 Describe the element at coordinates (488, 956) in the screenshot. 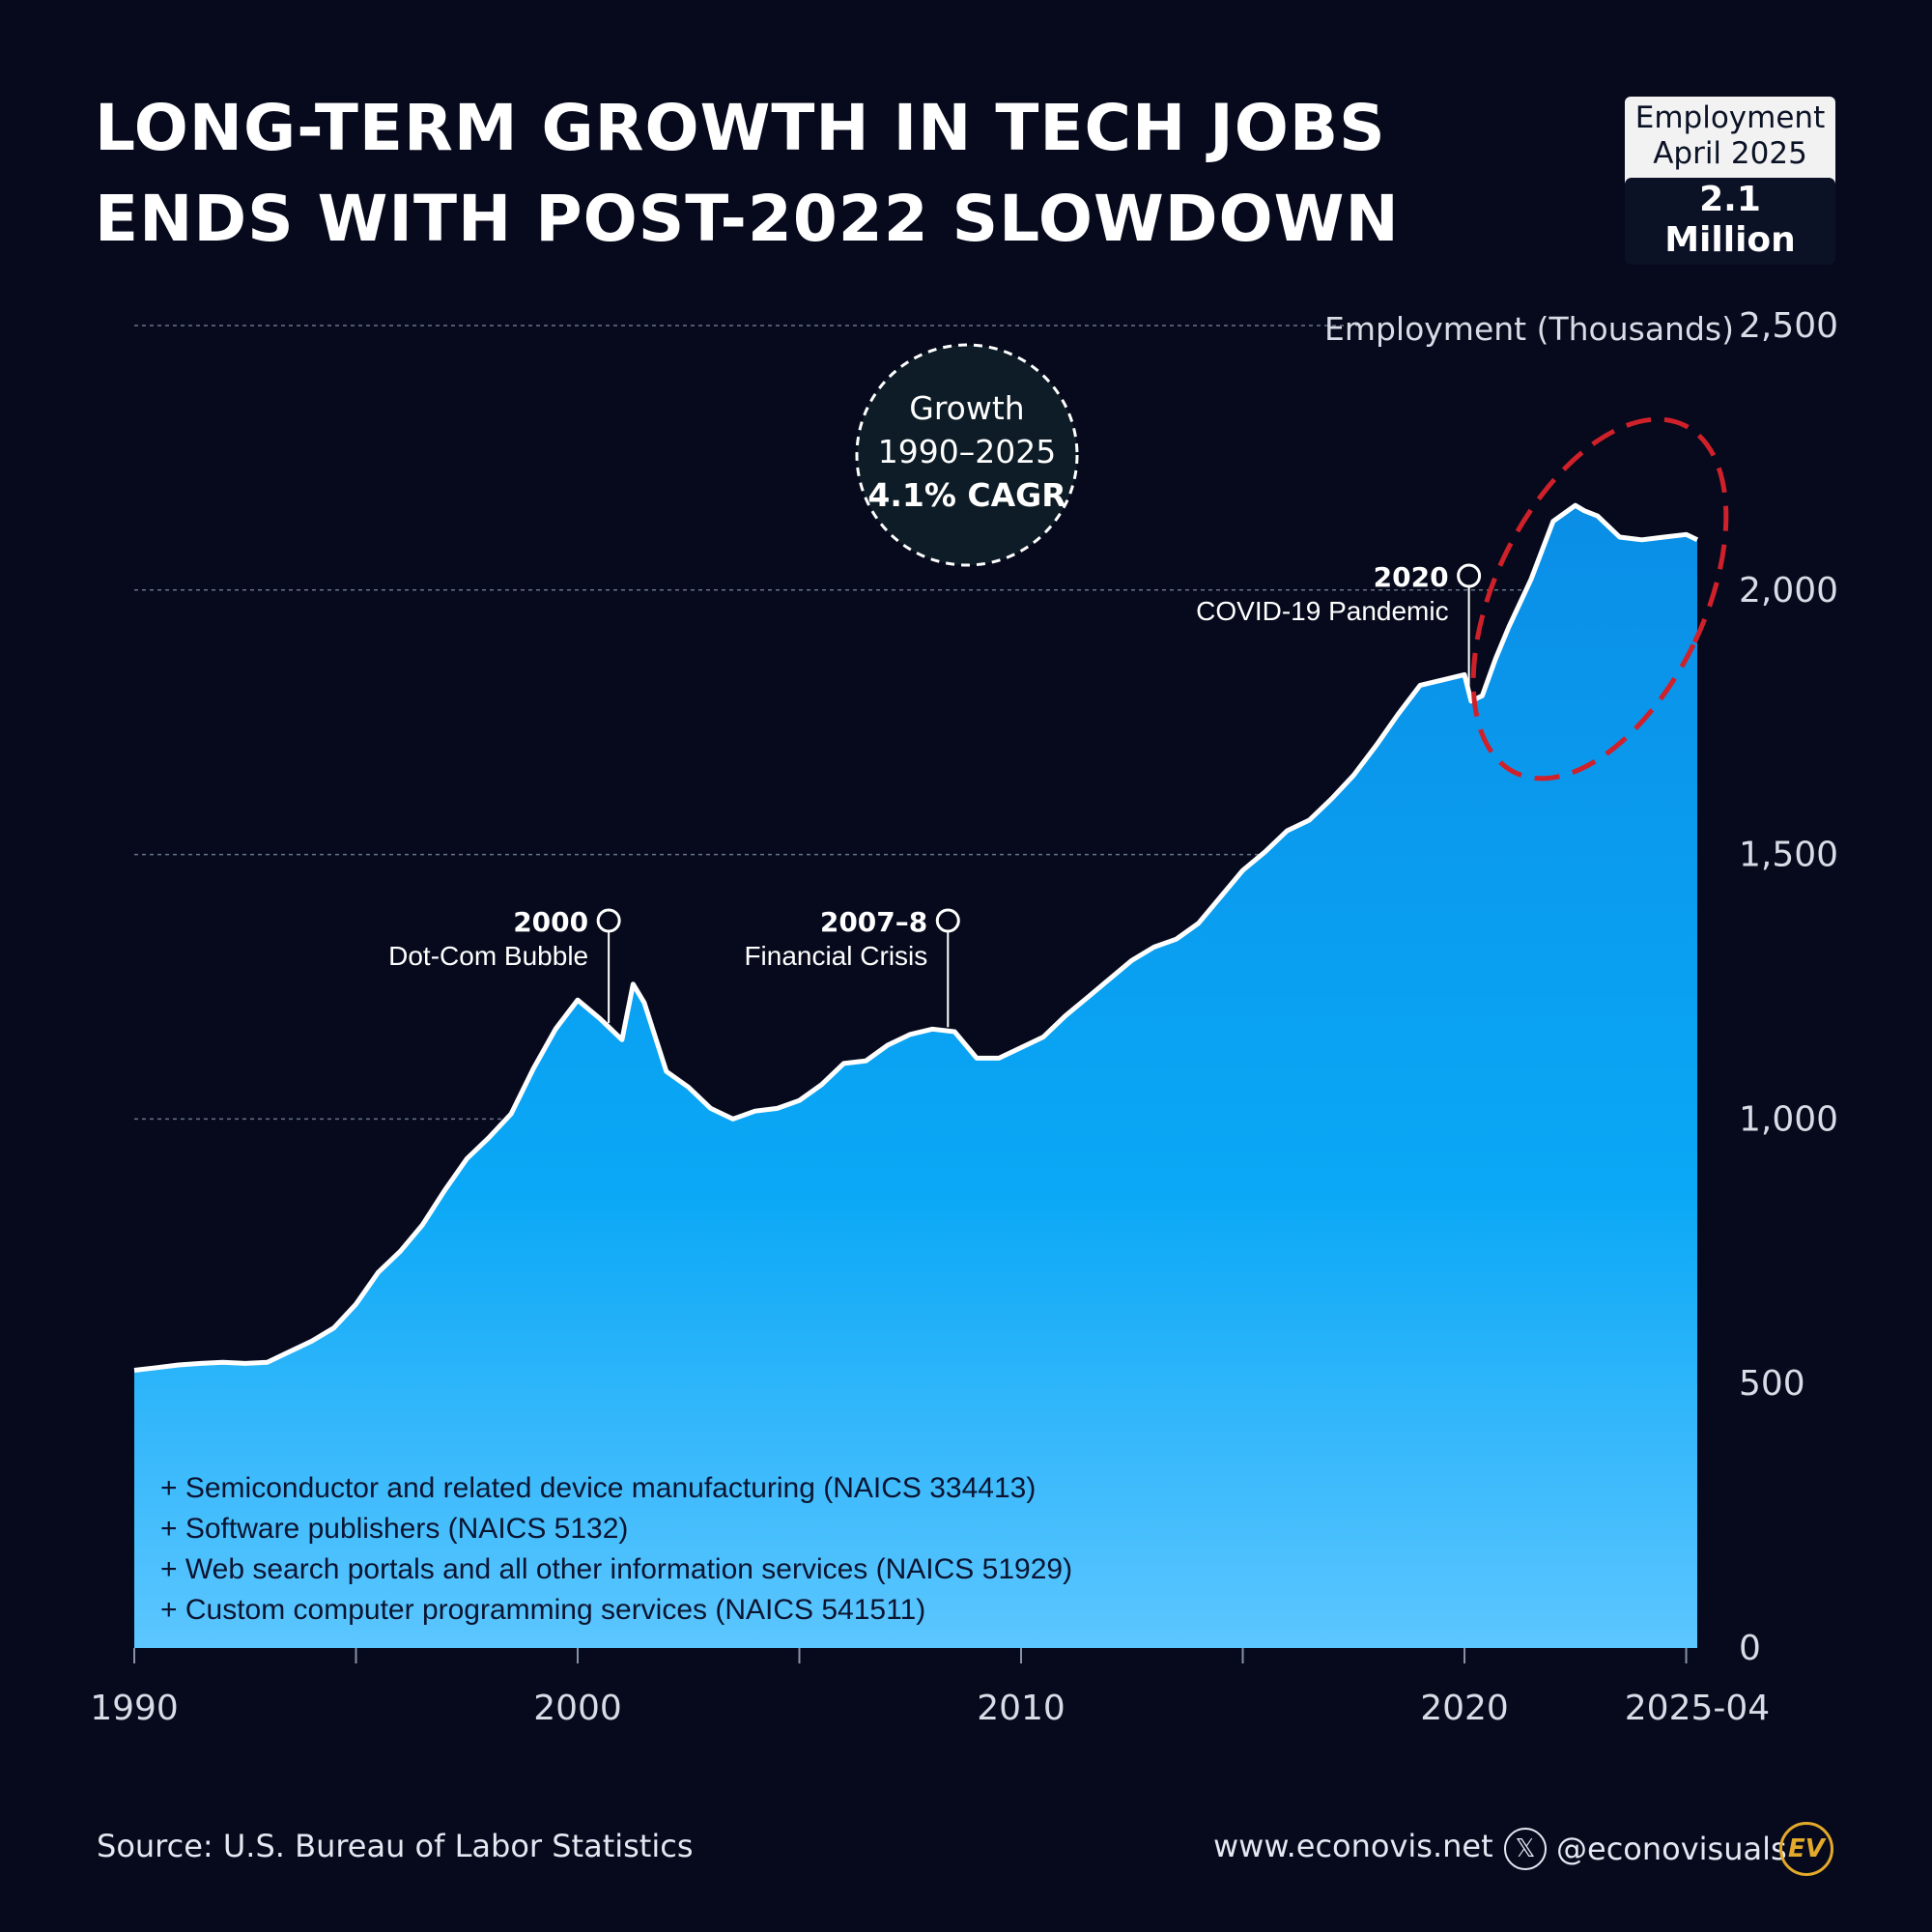

I see `annotation-label: Dot-Com Bubble` at that location.